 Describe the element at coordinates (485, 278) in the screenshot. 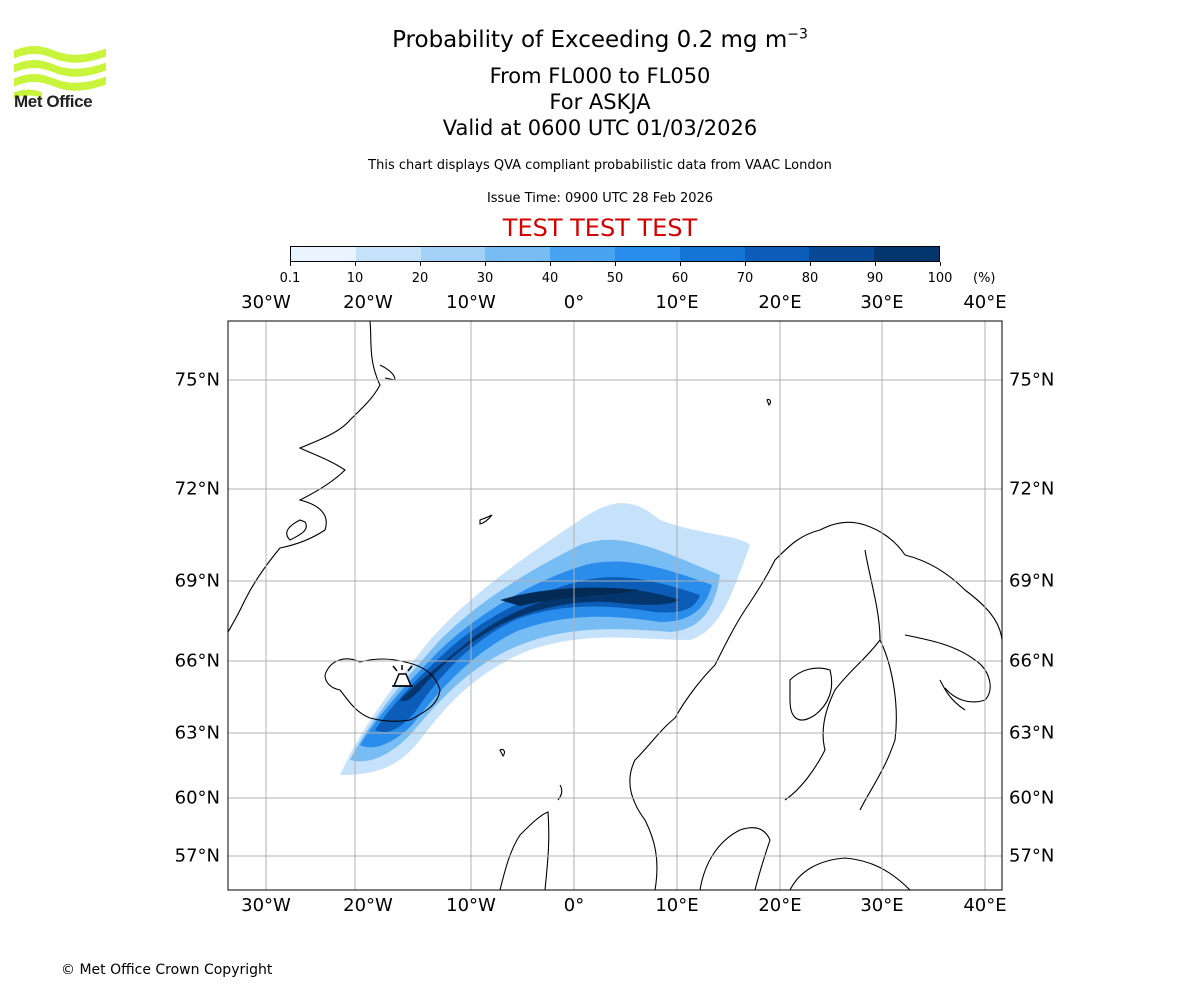

I see `colorbar-tick-label: 30` at that location.